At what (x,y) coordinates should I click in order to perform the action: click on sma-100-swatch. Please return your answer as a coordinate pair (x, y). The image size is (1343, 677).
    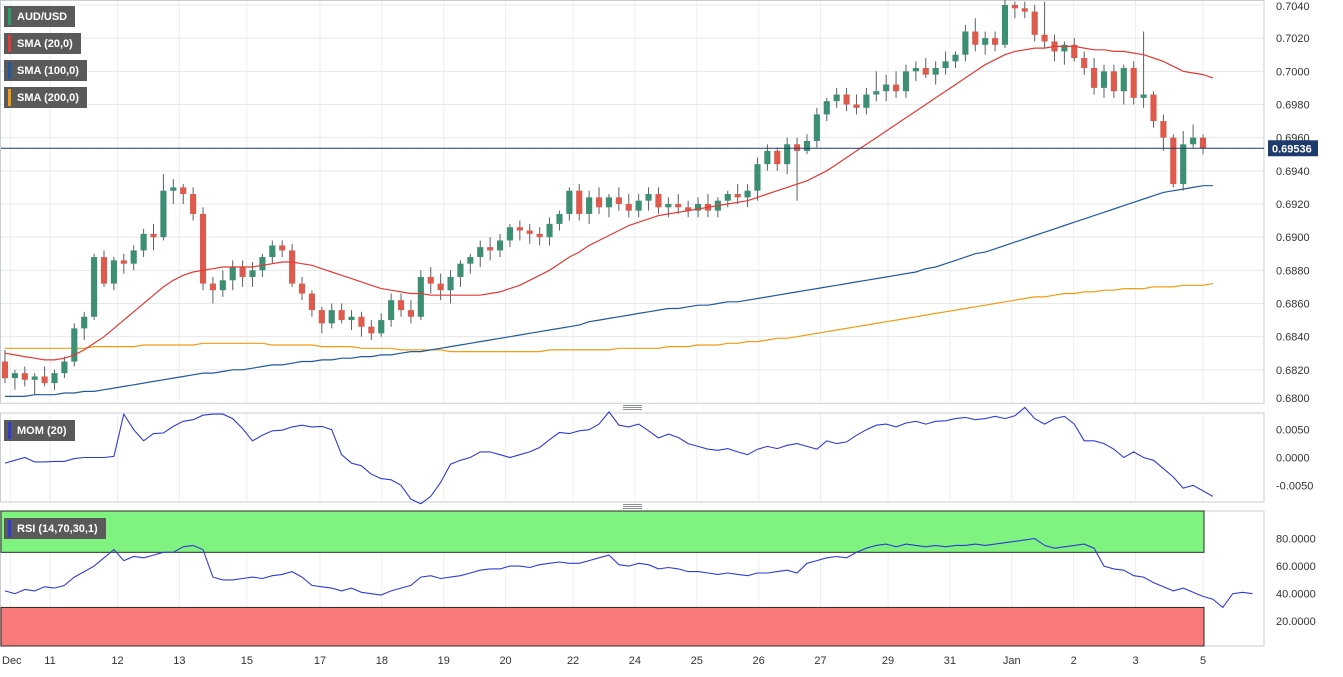
    Looking at the image, I should click on (9, 70).